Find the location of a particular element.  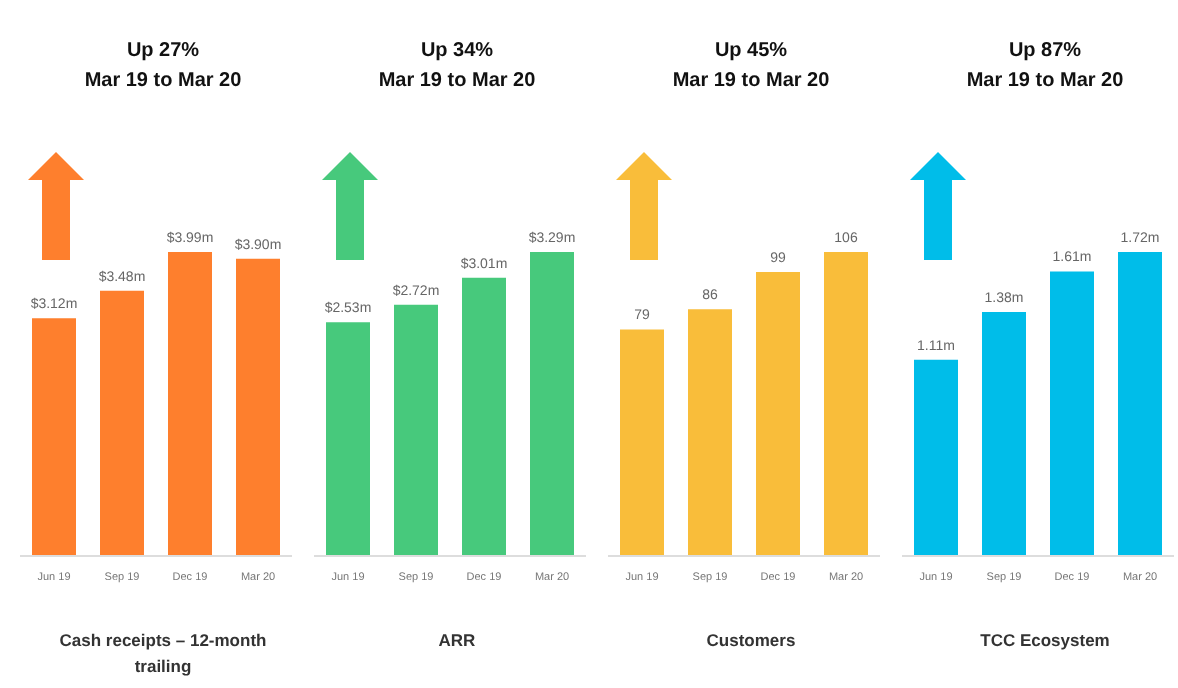

chart-title: Up 87% is located at coordinates (1045, 52).